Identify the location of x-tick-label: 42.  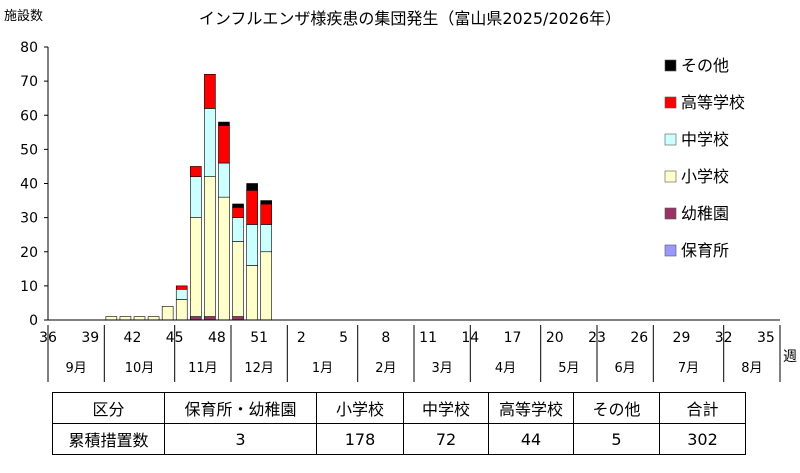
(133, 338).